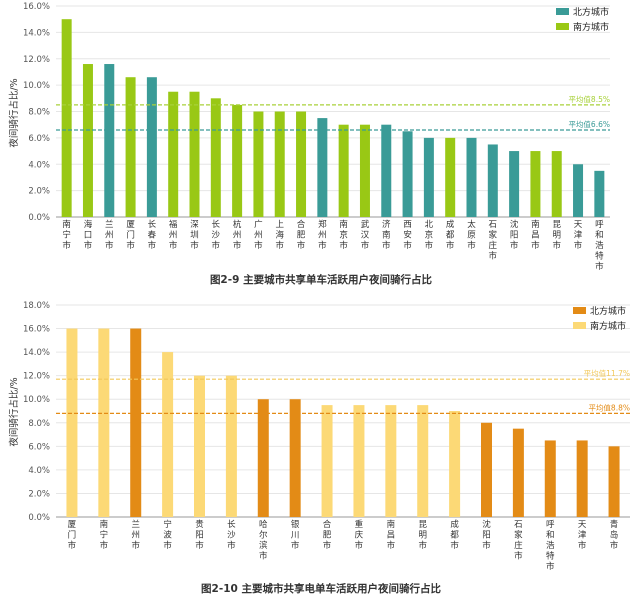  What do you see at coordinates (152, 235) in the screenshot?
I see `x-tick-label: 长春市` at bounding box center [152, 235].